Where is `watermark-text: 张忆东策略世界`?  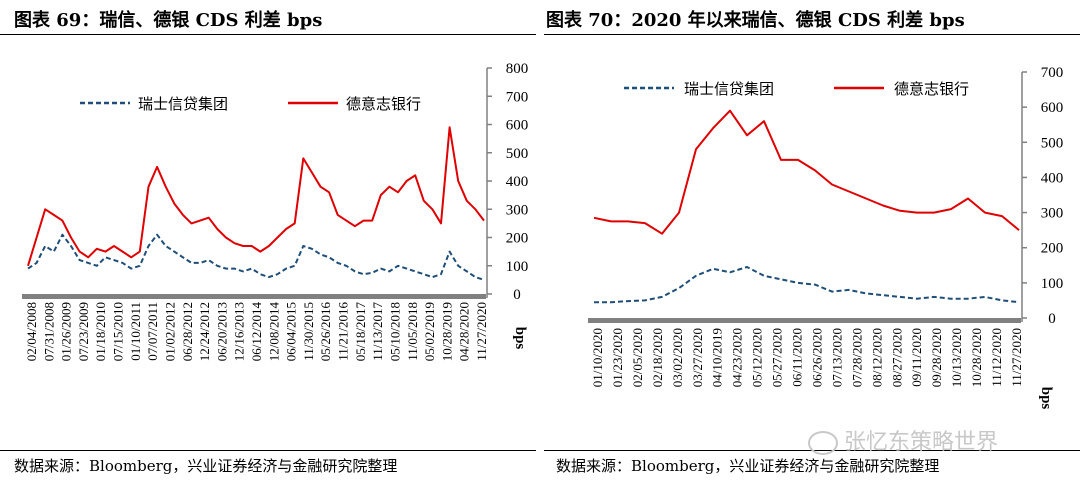 watermark-text: 张忆东策略世界 is located at coordinates (921, 442).